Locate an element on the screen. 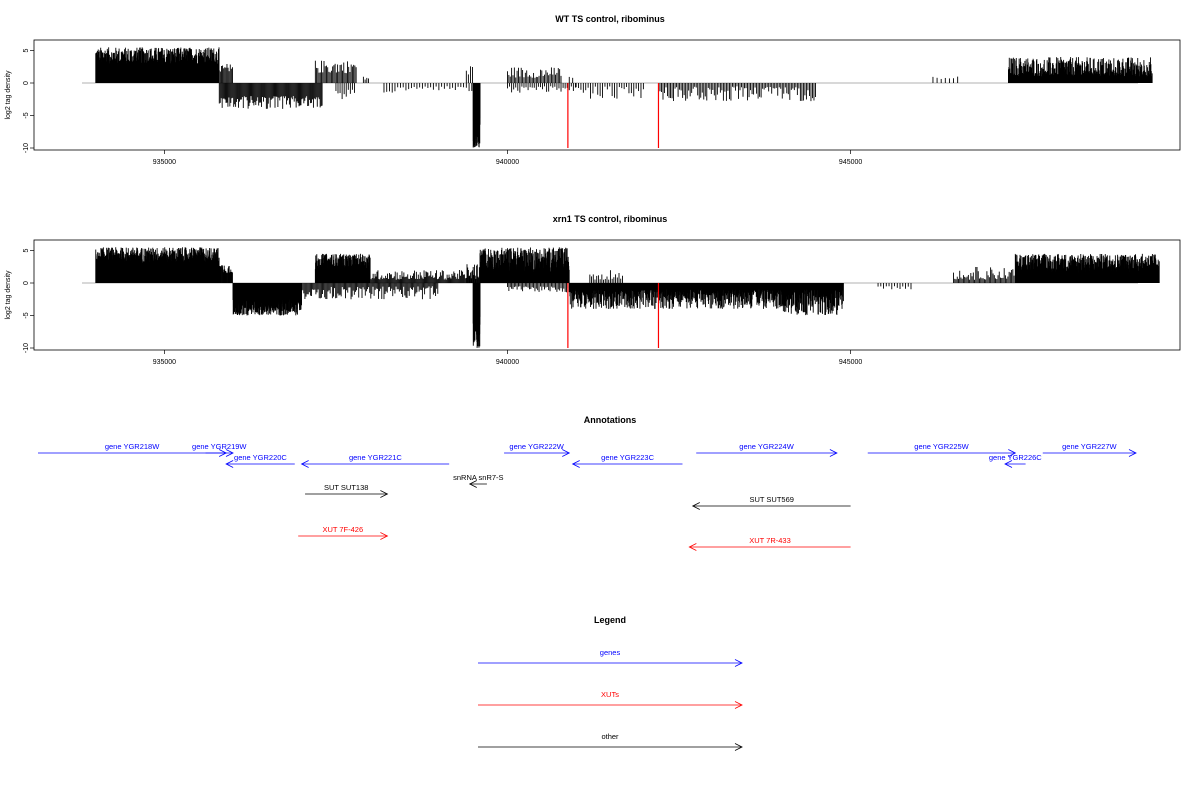 The image size is (1200, 800). annotation-feature: XUT 7F-426 is located at coordinates (343, 532).